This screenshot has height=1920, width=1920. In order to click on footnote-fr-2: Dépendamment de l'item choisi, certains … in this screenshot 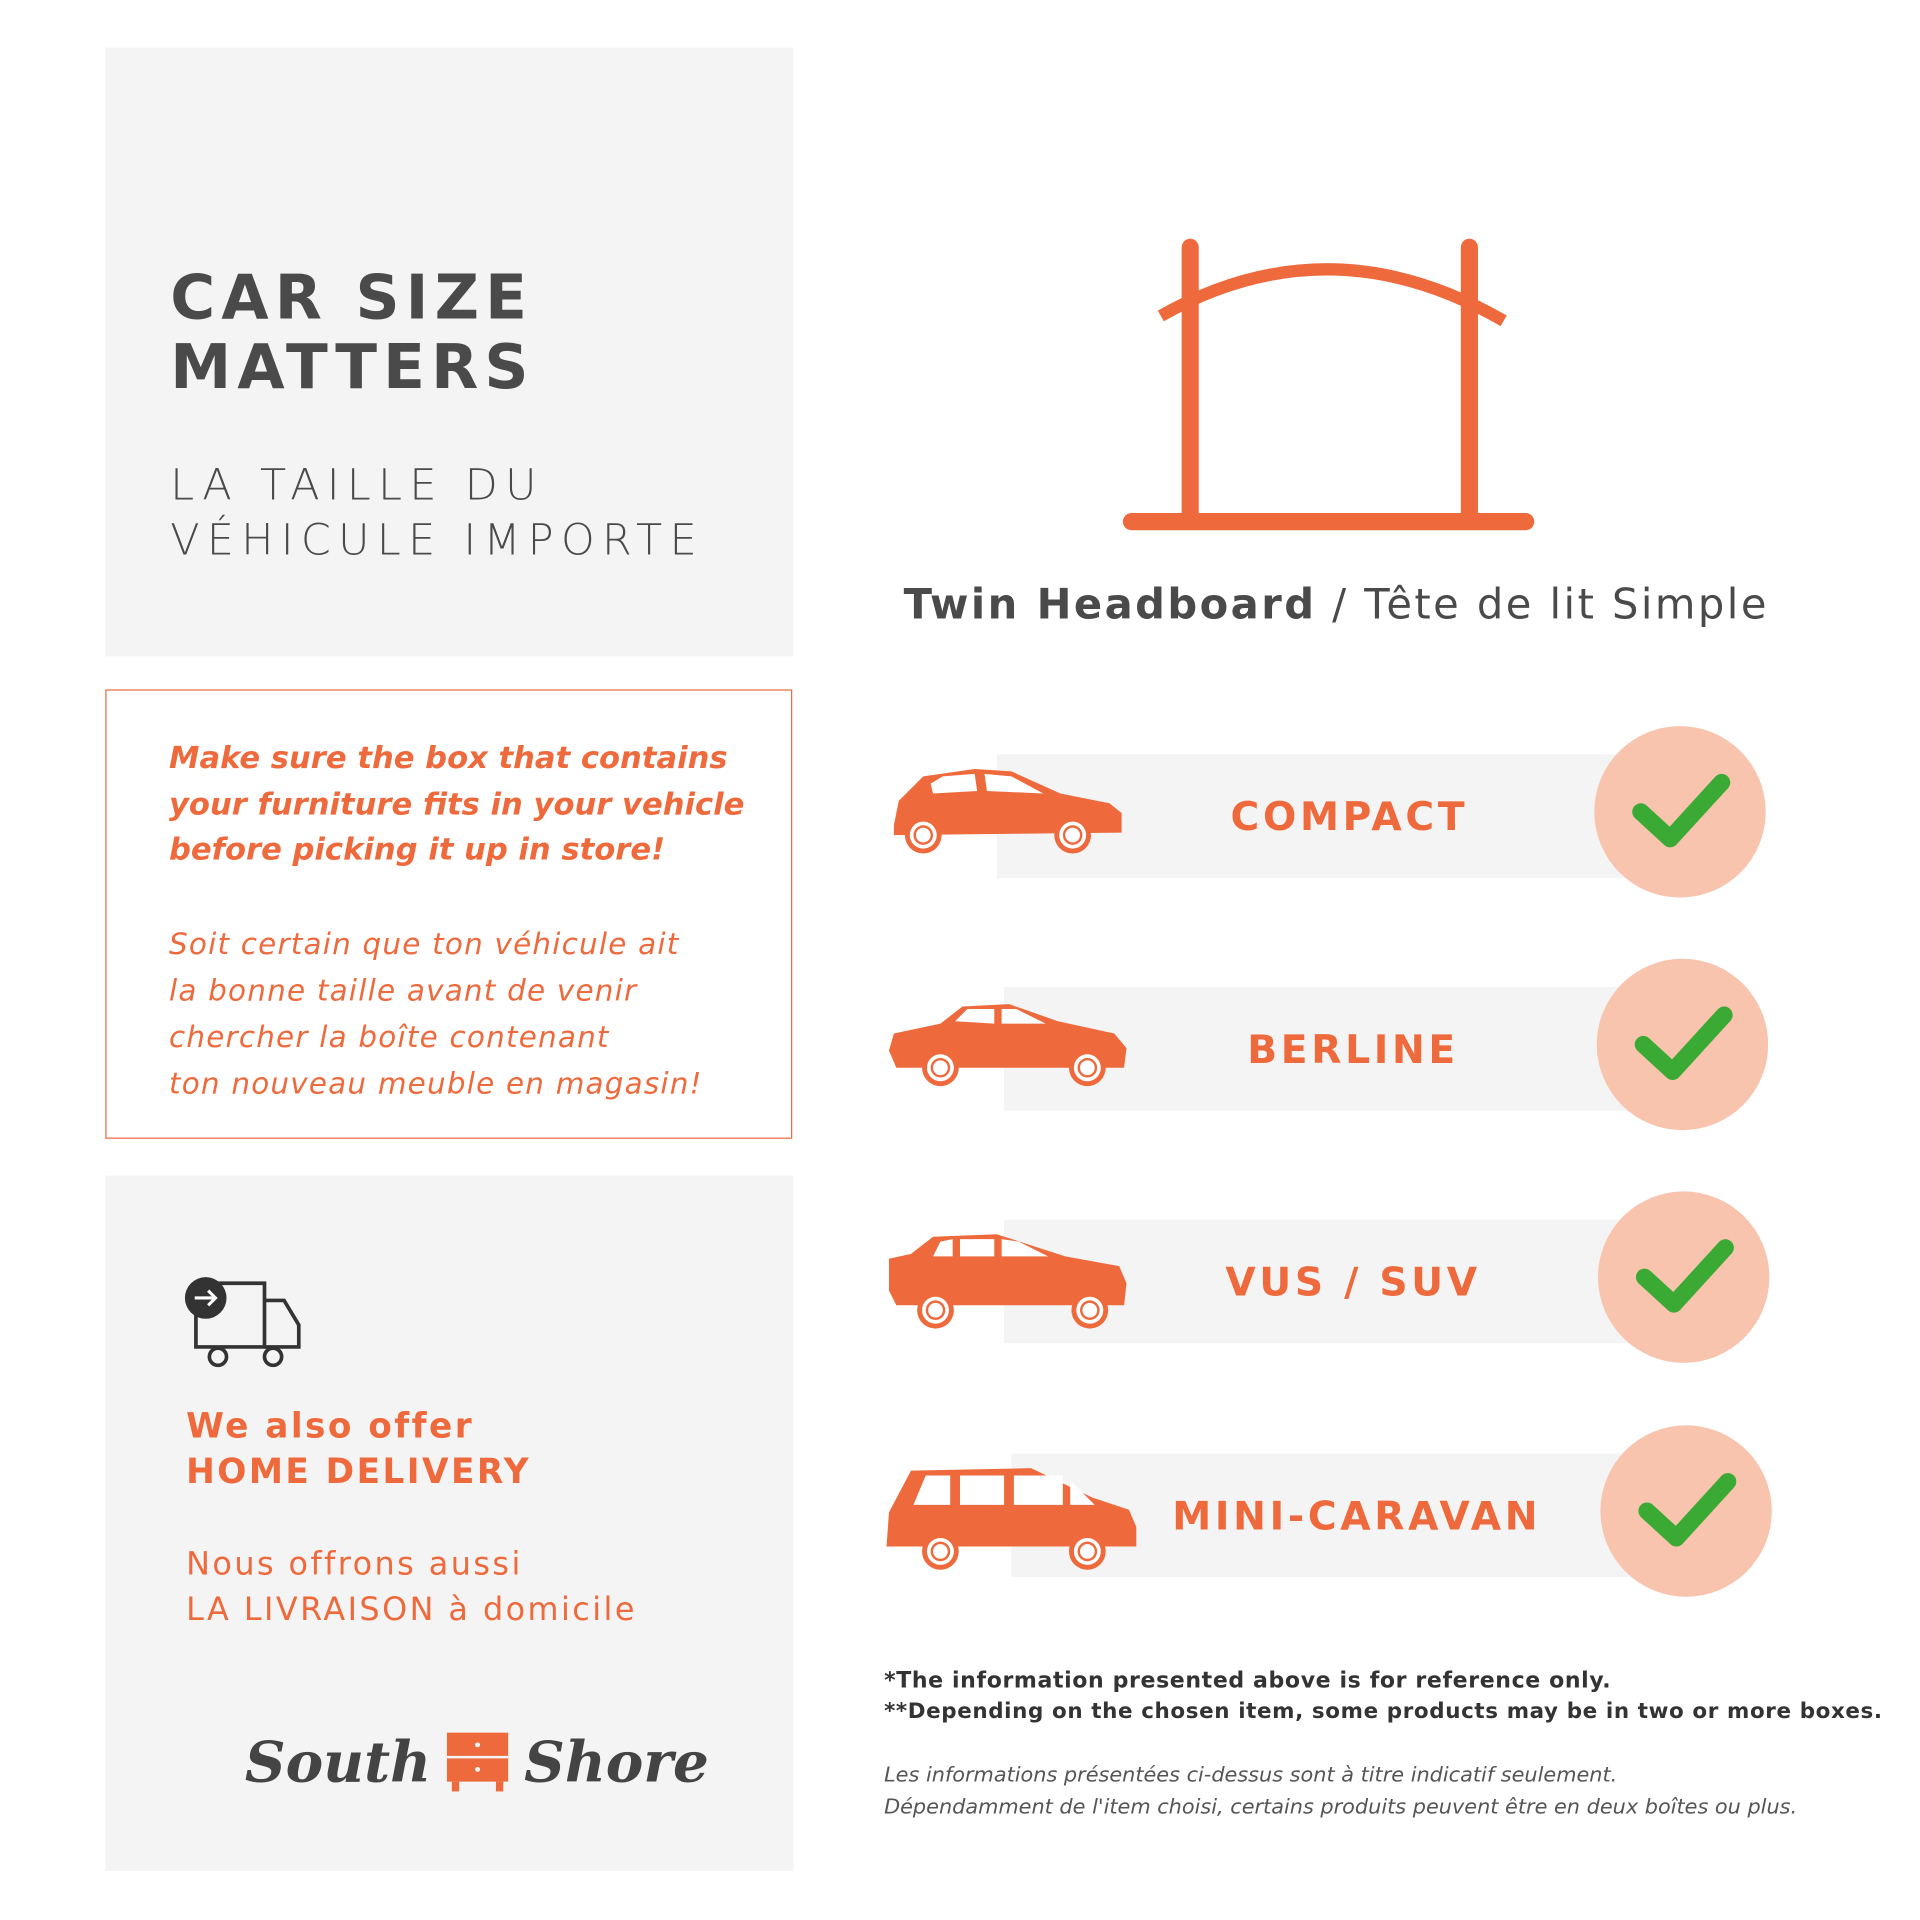, I will do `click(1341, 1807)`.